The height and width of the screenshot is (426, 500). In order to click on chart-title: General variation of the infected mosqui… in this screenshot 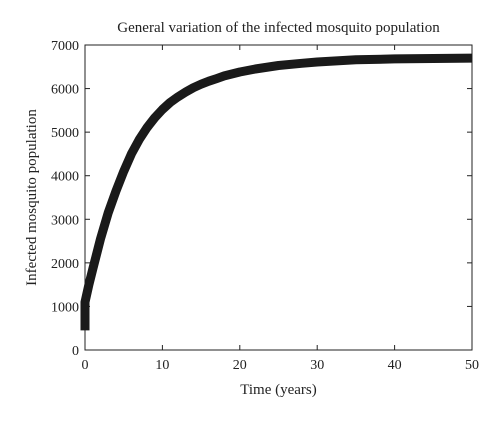, I will do `click(278, 28)`.